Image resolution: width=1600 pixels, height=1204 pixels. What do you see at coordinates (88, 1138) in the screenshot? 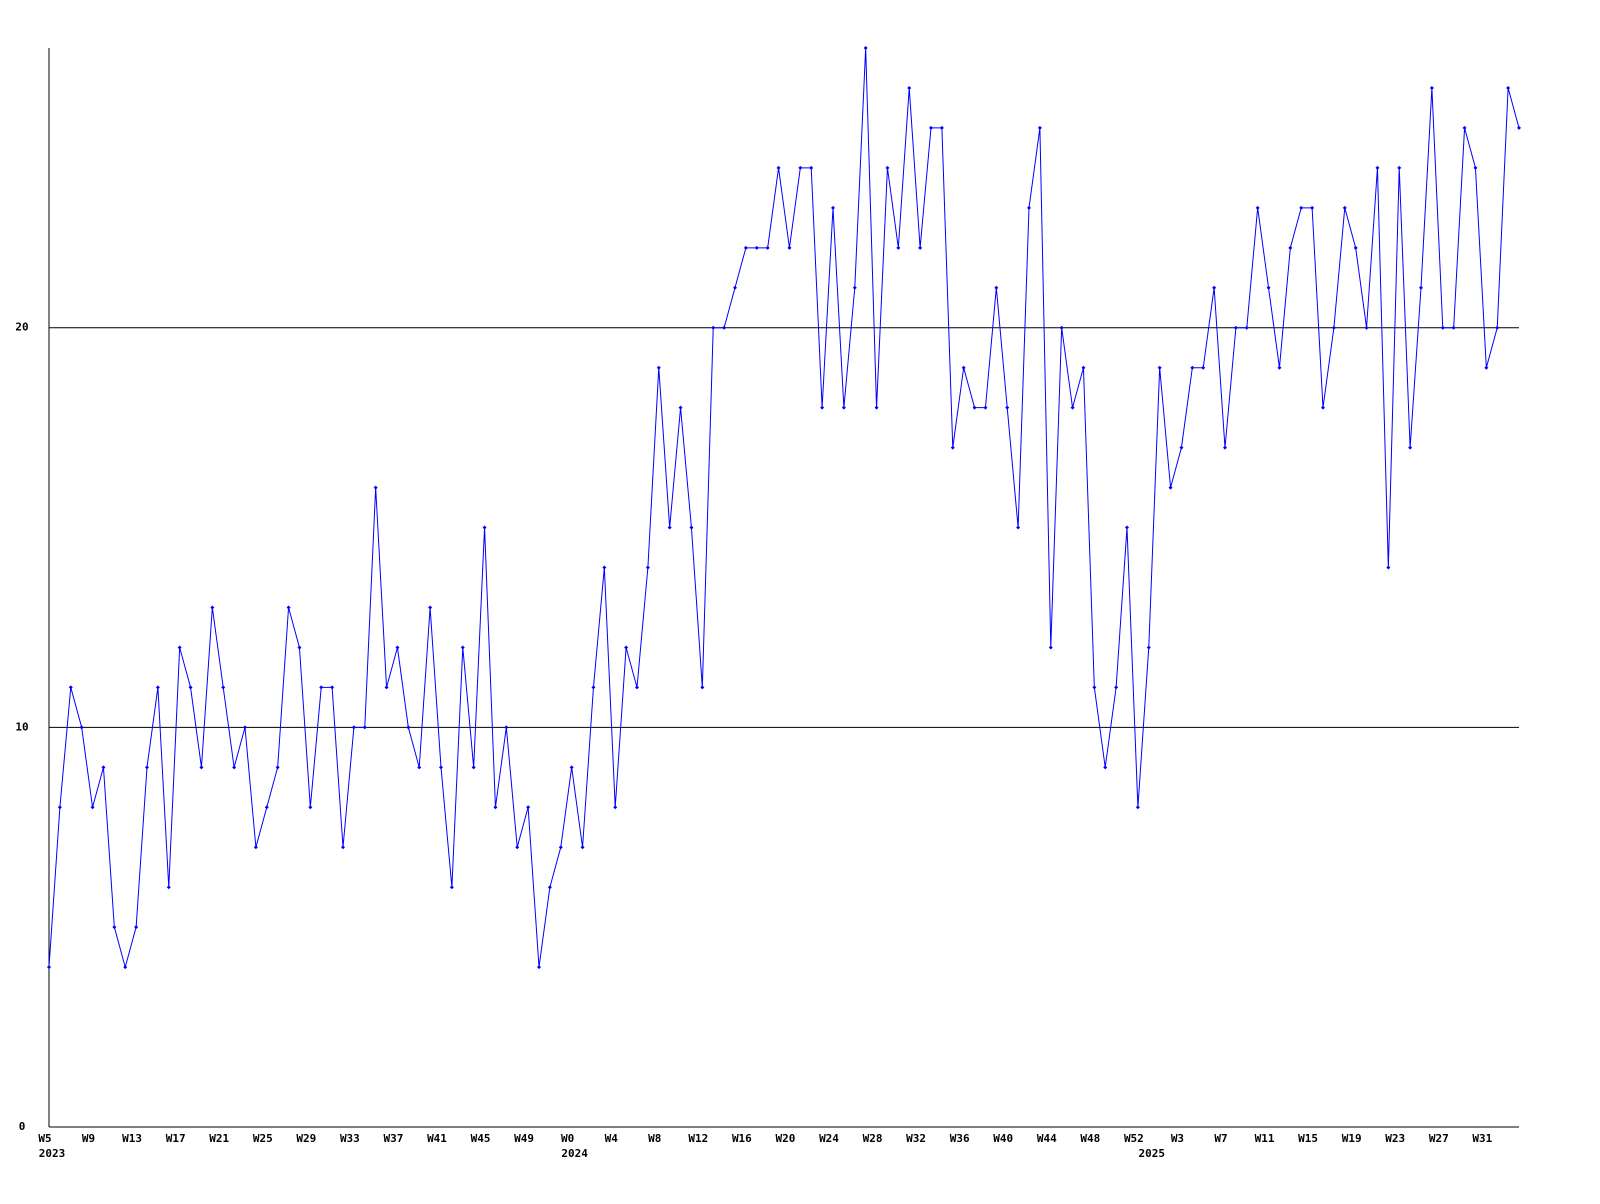
I see `x-tick-label: W9` at bounding box center [88, 1138].